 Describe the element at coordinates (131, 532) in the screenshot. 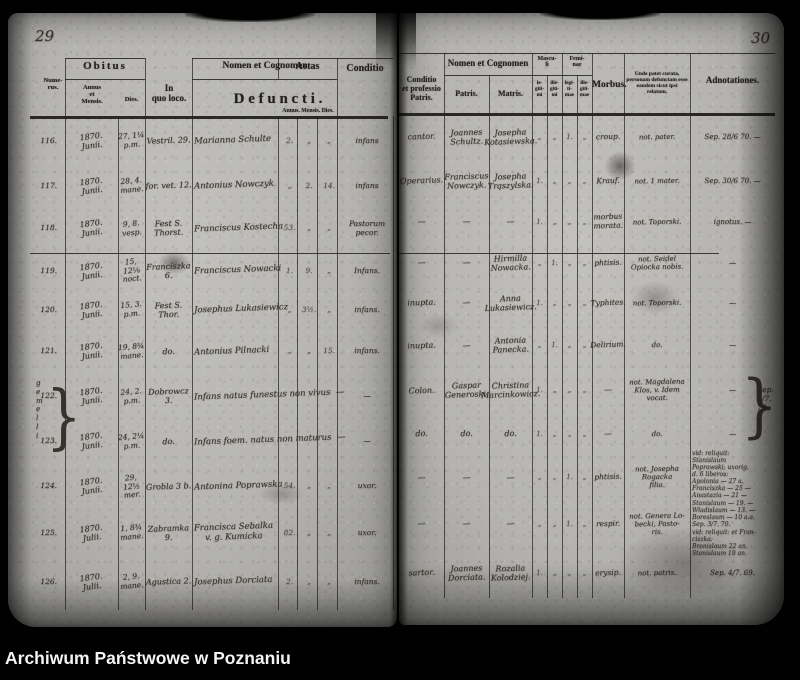

I see `obitus-dies: 1, 8¾ mane.` at that location.